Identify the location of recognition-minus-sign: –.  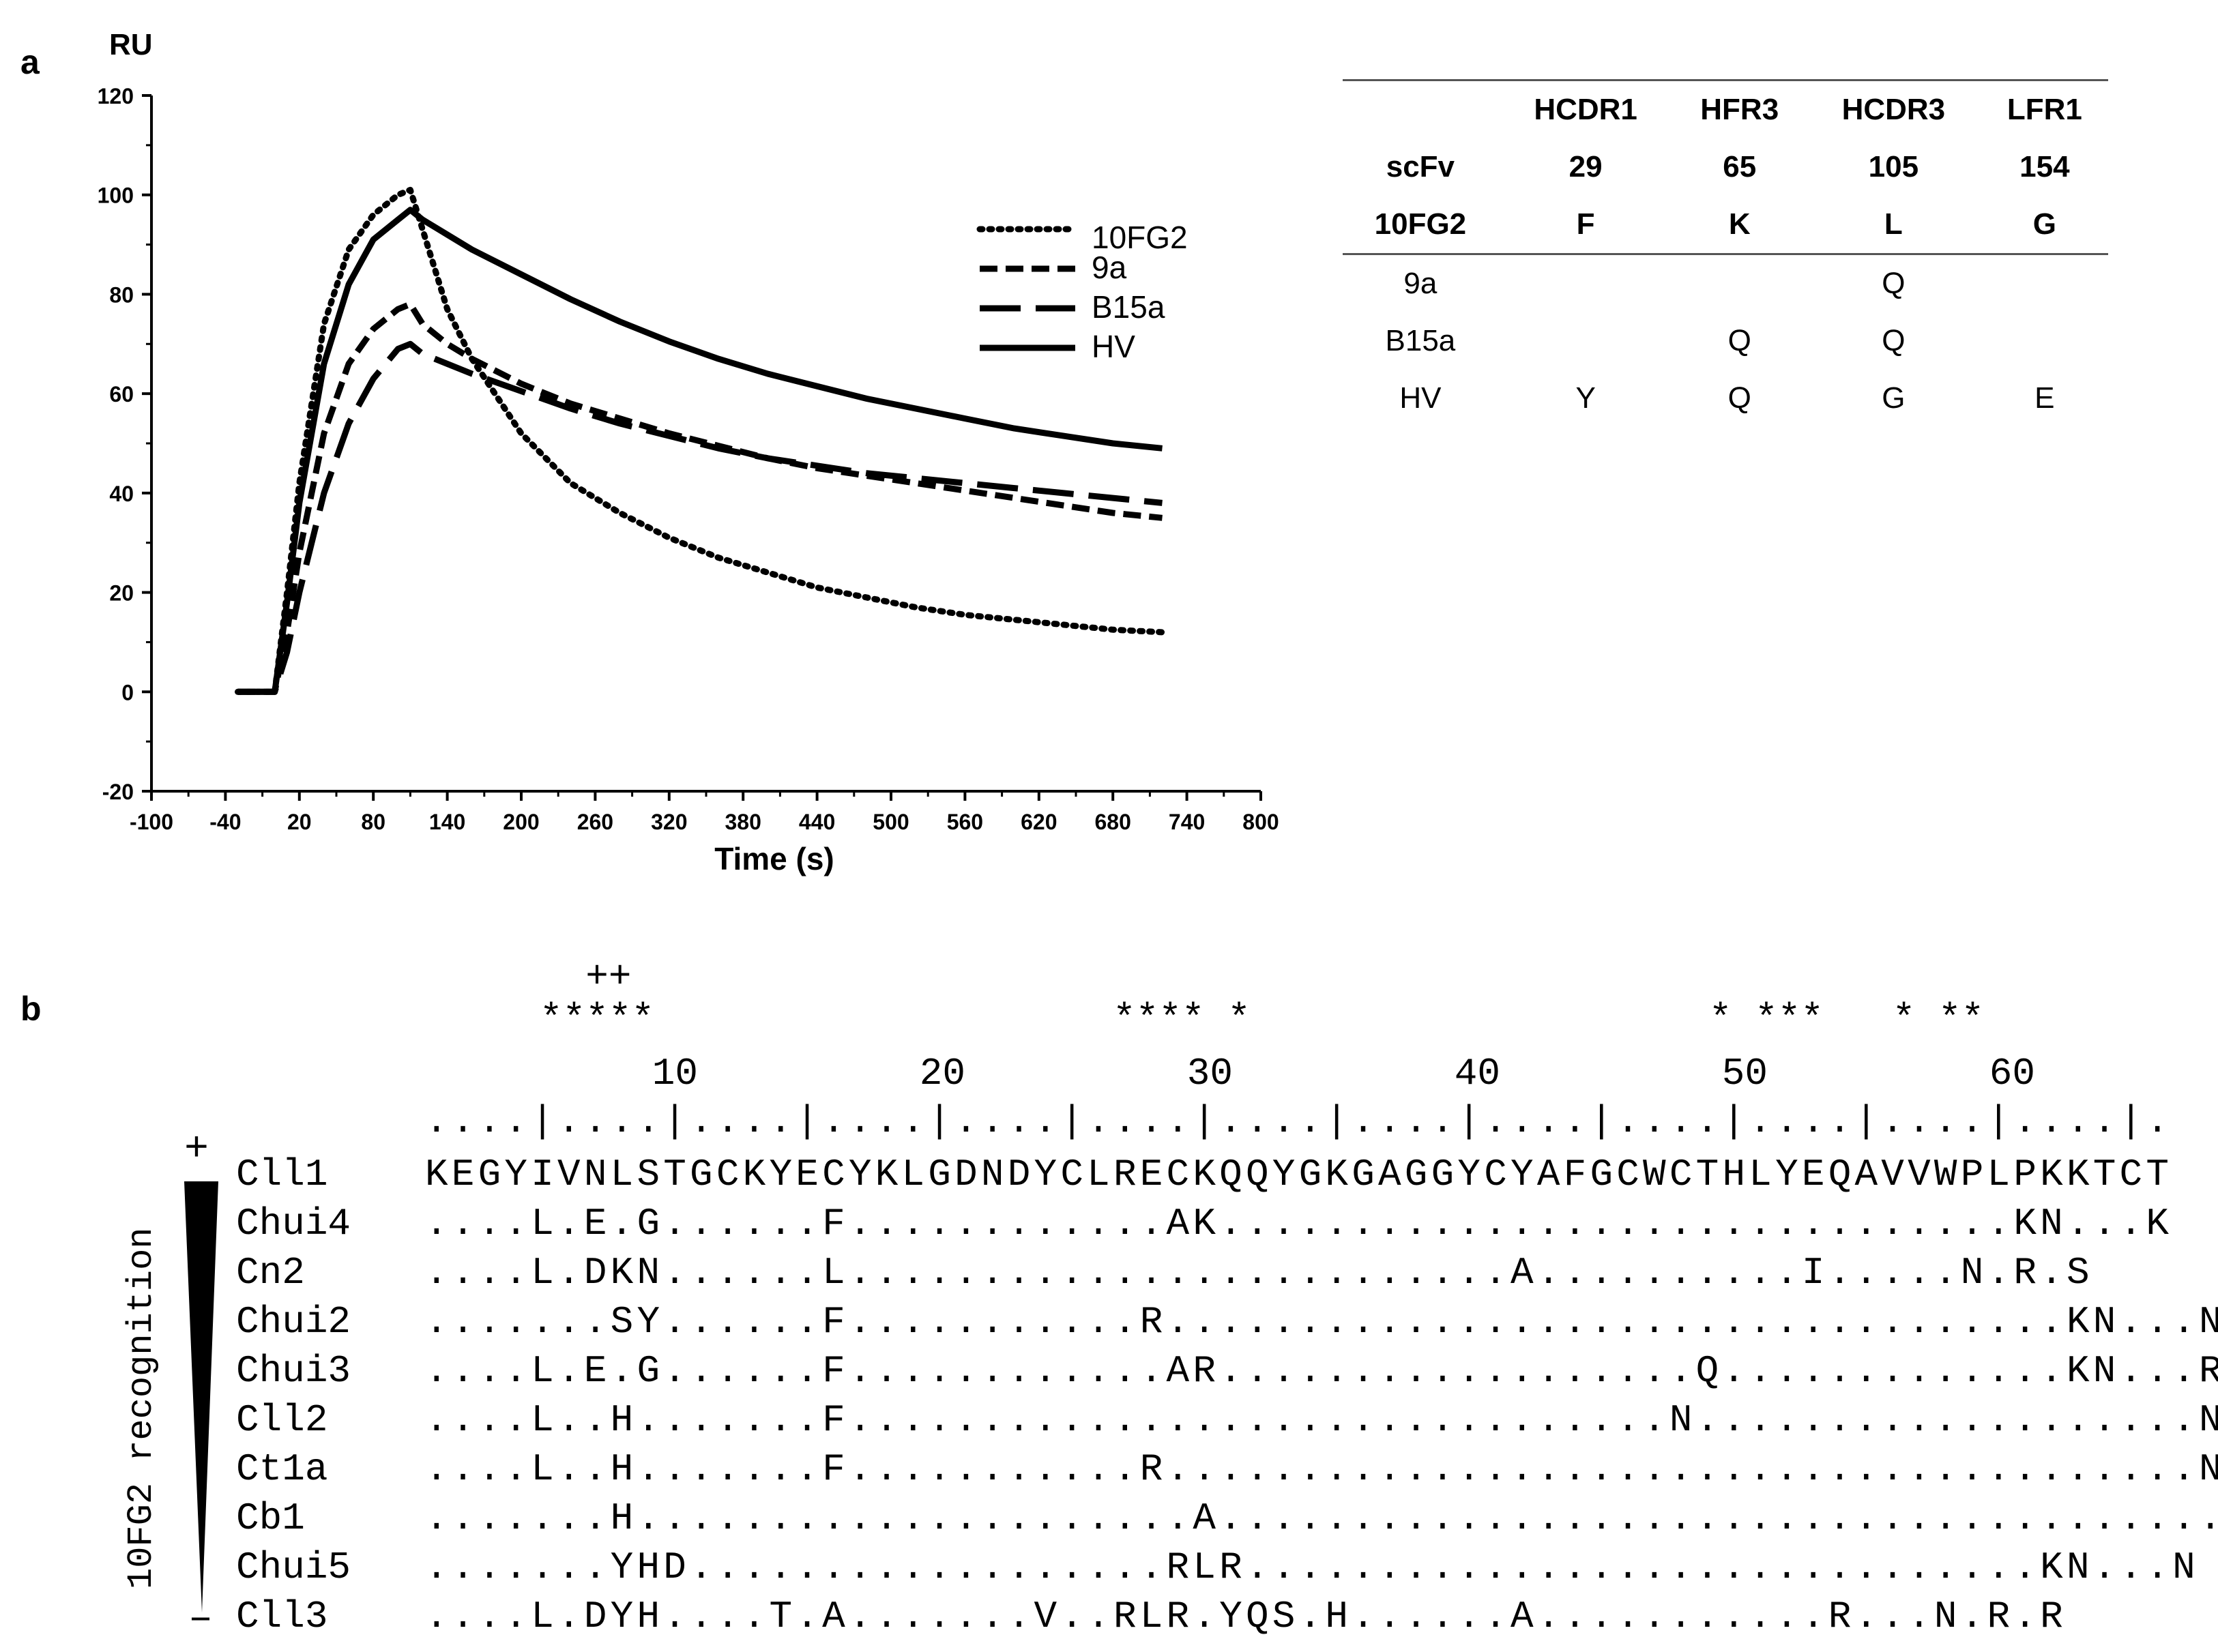
(201, 1619).